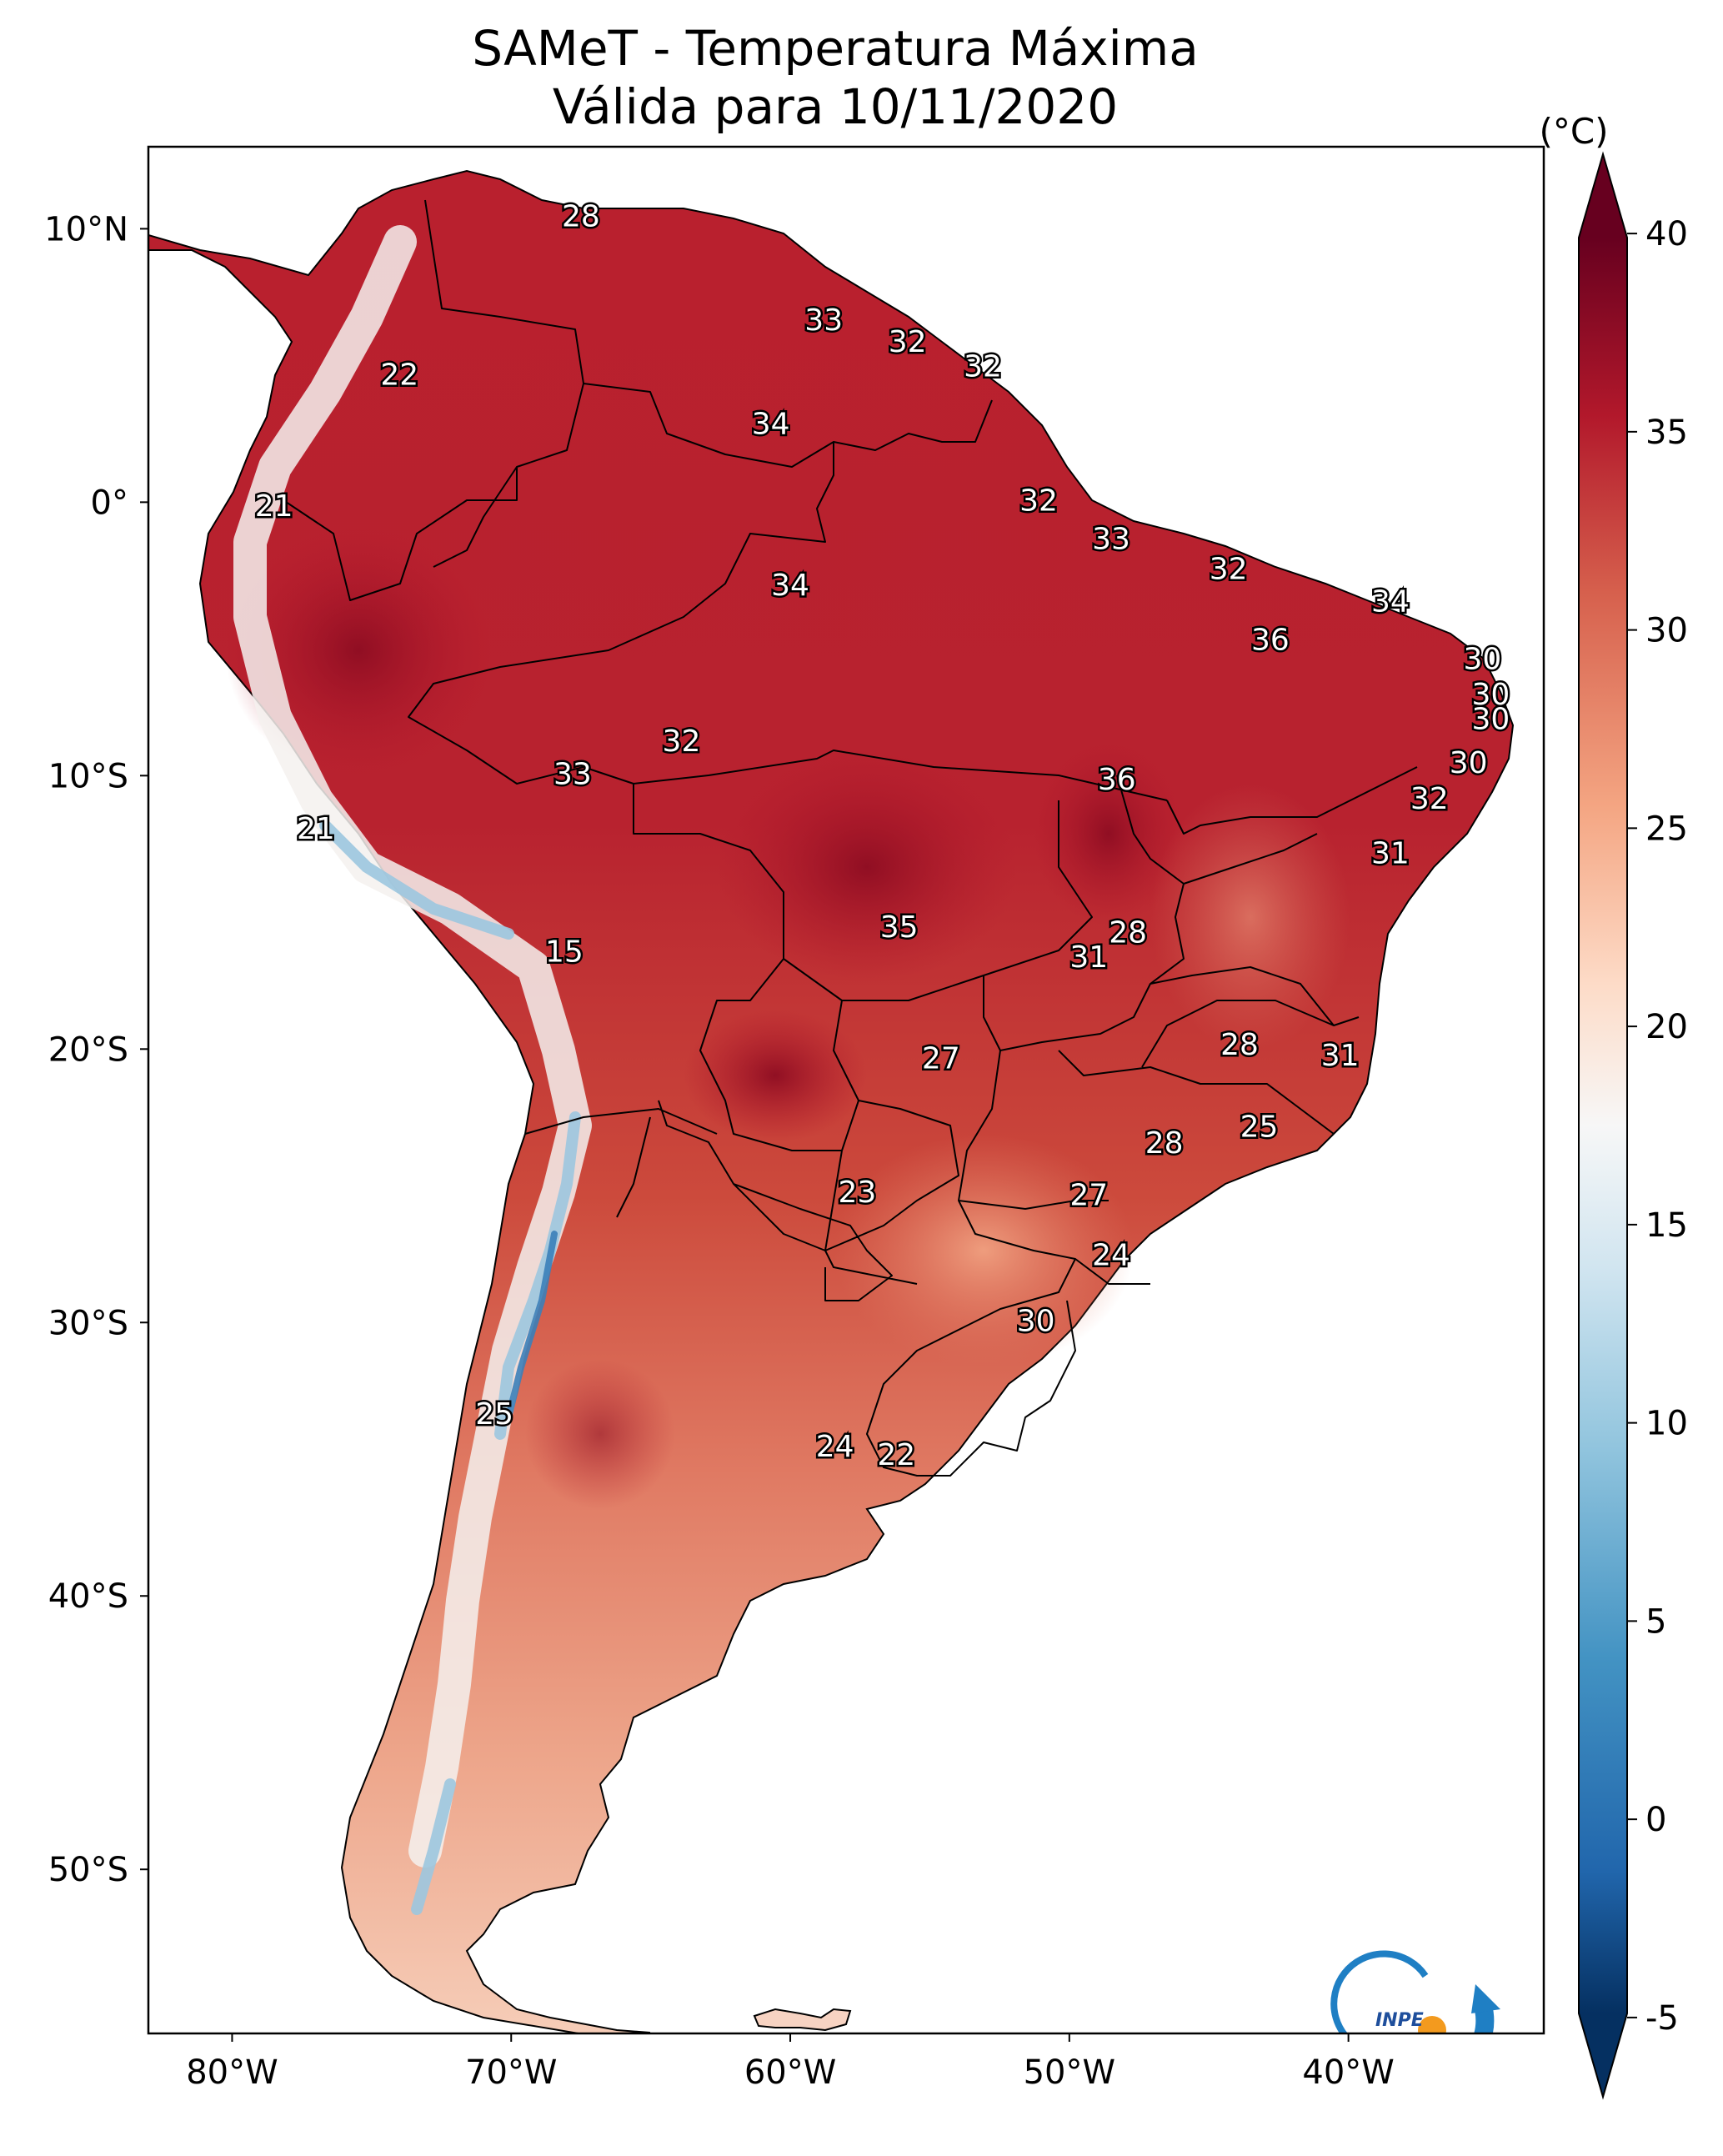  I want to click on andes-blue-core, so click(531, 1326).